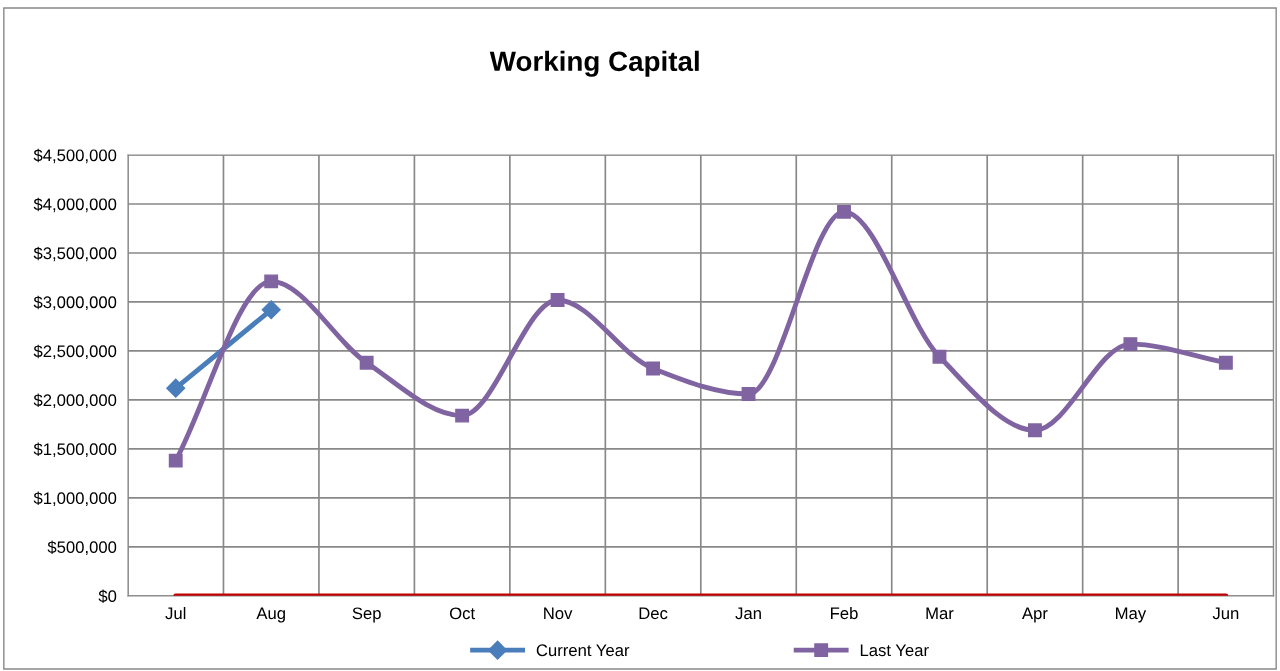 This screenshot has height=671, width=1280. I want to click on y-tick-label: $1,500,000, so click(75, 450).